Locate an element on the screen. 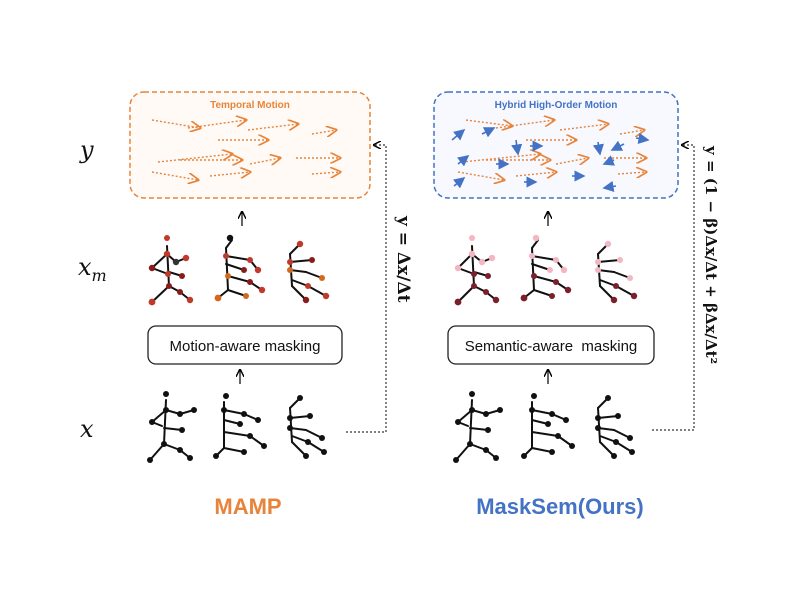 The image size is (800, 600). right-input-skeletons is located at coordinates (544, 427).